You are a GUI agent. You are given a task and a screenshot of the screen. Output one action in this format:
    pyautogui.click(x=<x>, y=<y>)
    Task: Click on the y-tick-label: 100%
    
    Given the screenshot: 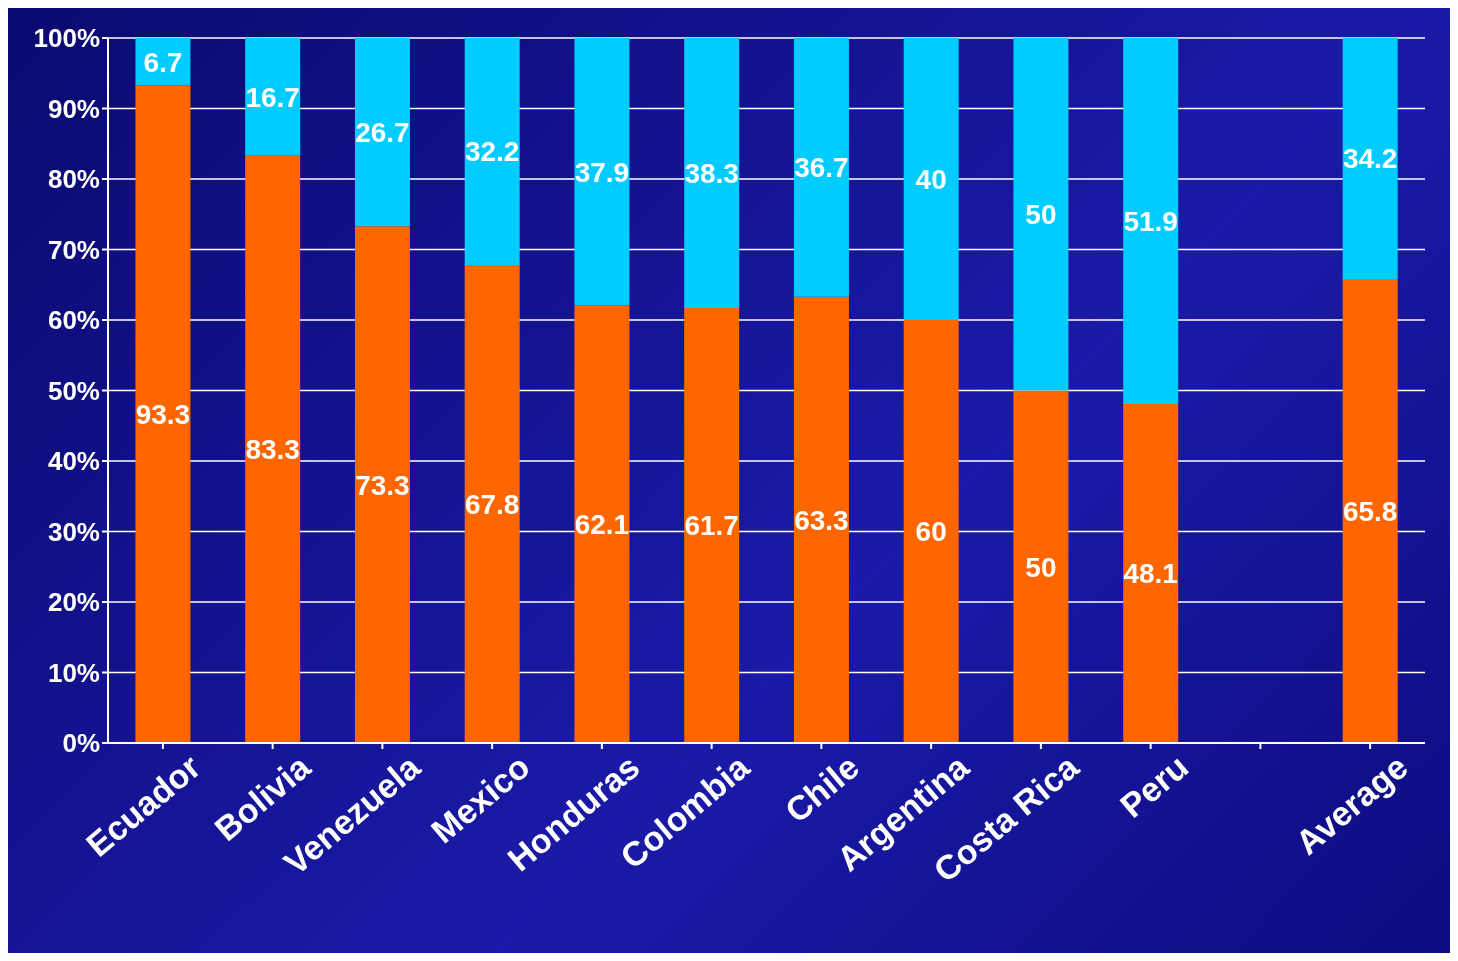 What is the action you would take?
    pyautogui.click(x=66, y=38)
    